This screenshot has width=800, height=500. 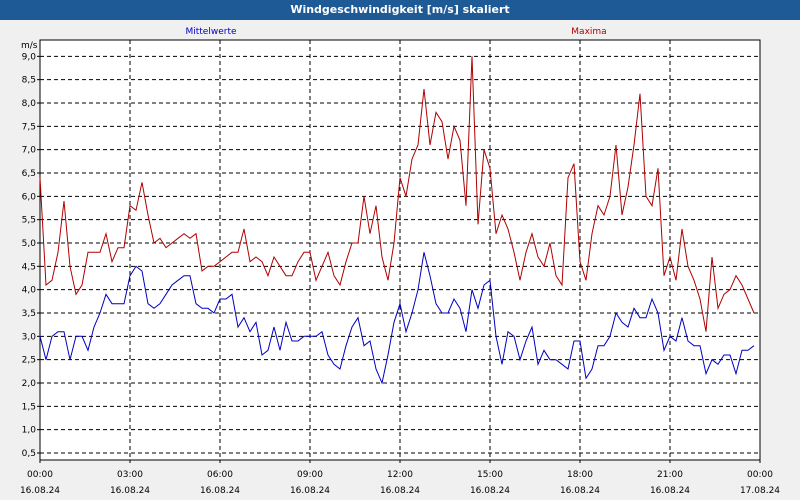 I want to click on y-axis-unit-label: m/s, so click(x=29, y=46).